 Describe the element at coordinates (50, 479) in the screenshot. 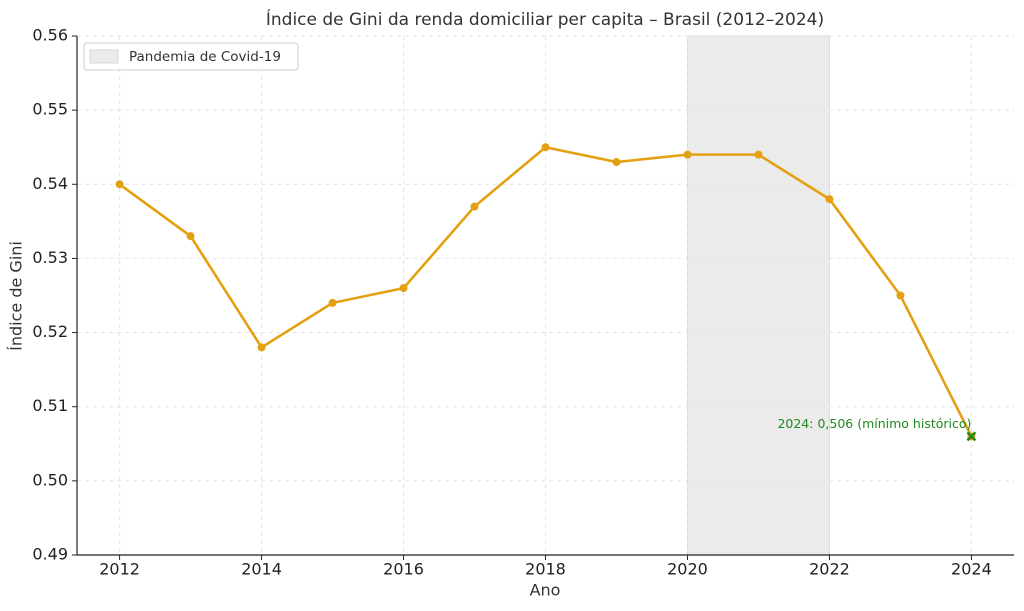

I see `y-tick-label: 0.50` at that location.